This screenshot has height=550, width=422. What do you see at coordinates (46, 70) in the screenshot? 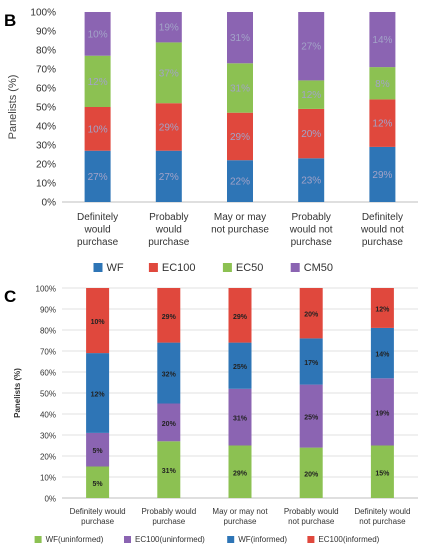
I see `y-tick-label-b: 70%` at bounding box center [46, 70].